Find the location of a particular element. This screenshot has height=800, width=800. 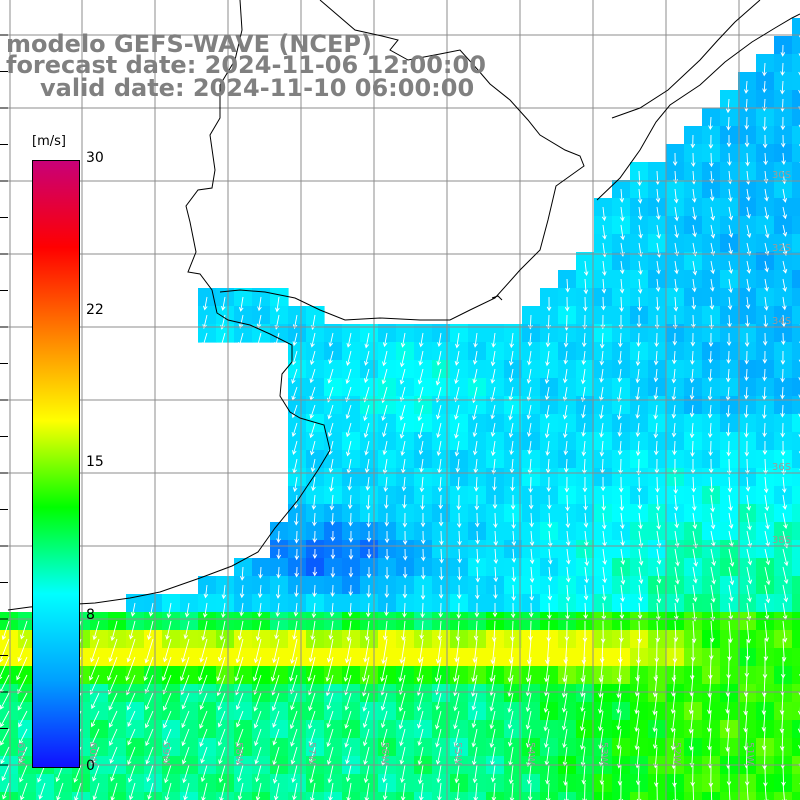

longitude-label: 59W is located at coordinates (165, 753).